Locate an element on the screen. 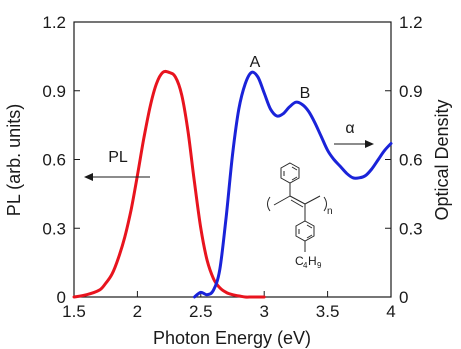 The width and height of the screenshot is (461, 349). x-axis-ticks: 1.5 2 2.5 3 3.5 4 is located at coordinates (229, 306).